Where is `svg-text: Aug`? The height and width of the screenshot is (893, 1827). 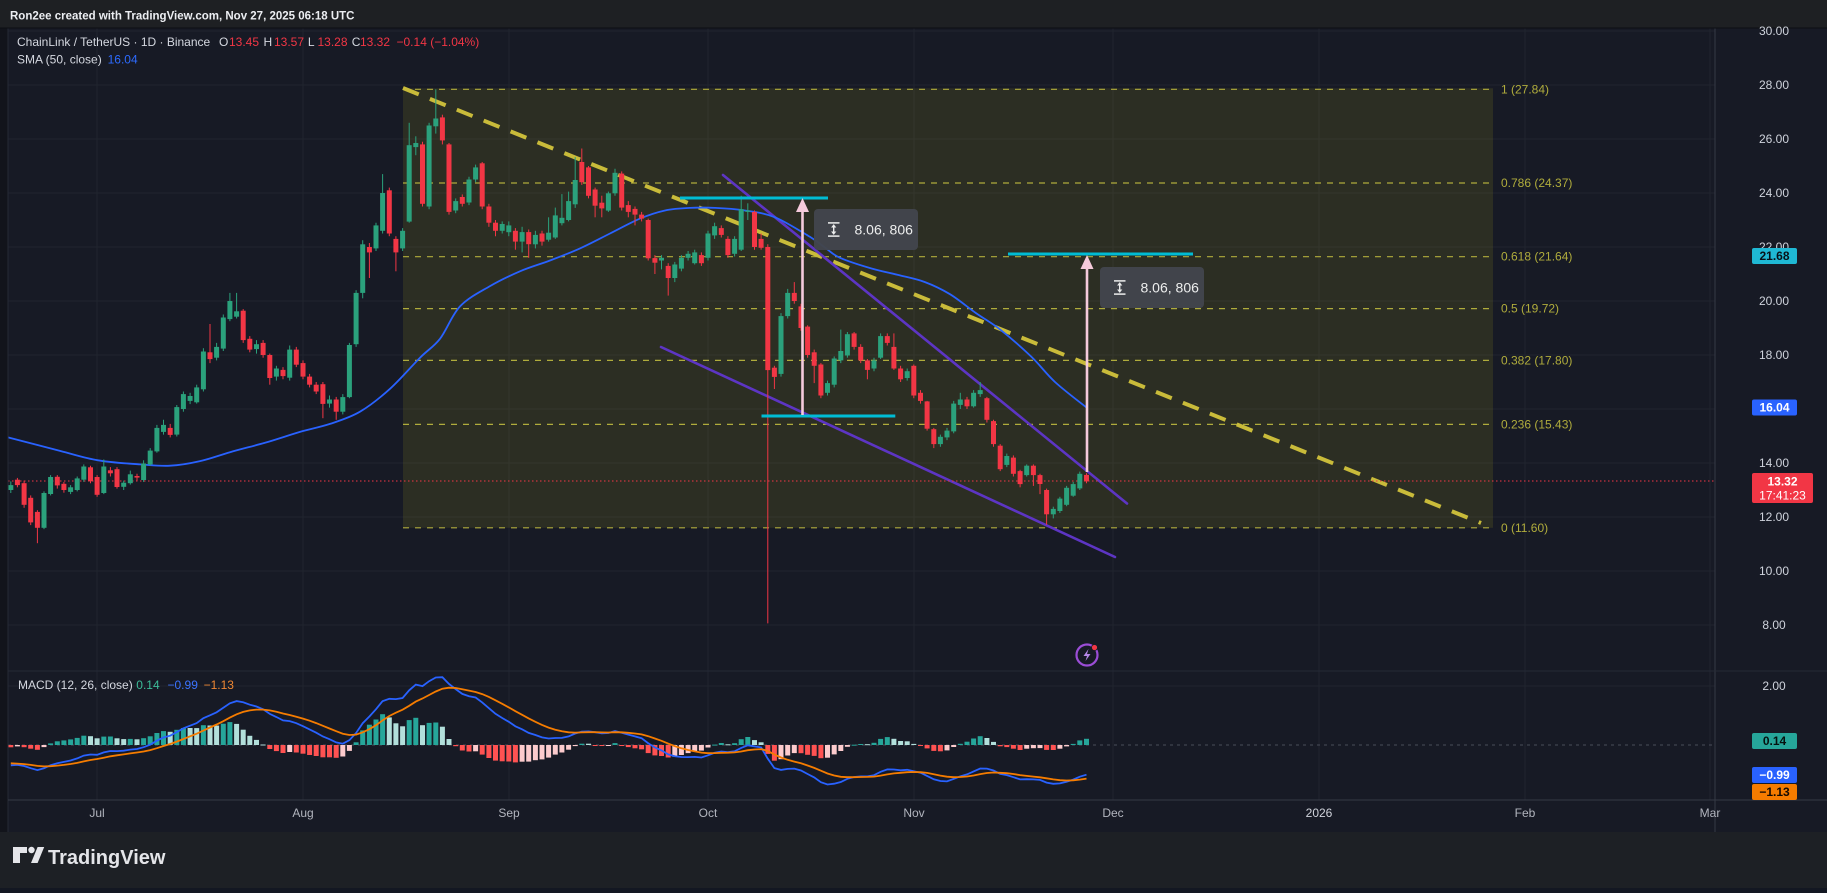 svg-text: Aug is located at coordinates (302, 813).